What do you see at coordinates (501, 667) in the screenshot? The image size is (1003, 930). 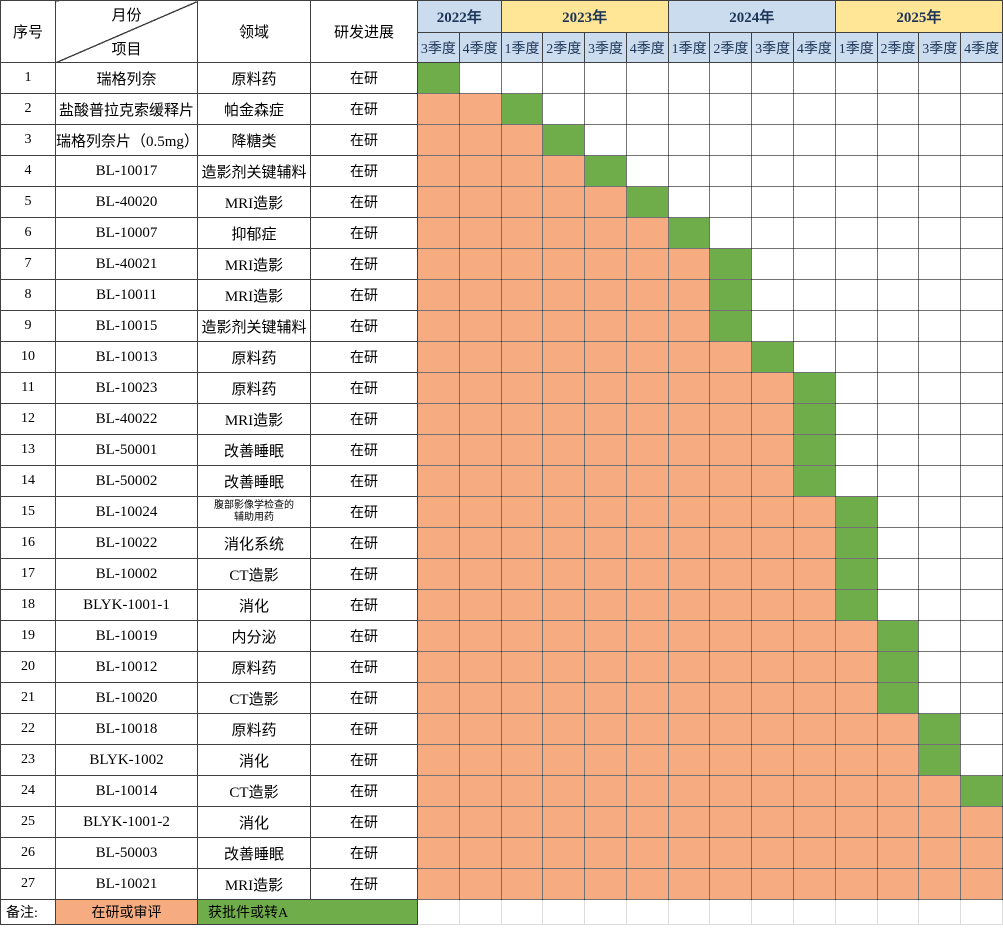 I see `project-row: 20 BL-10012 原料药 在研` at bounding box center [501, 667].